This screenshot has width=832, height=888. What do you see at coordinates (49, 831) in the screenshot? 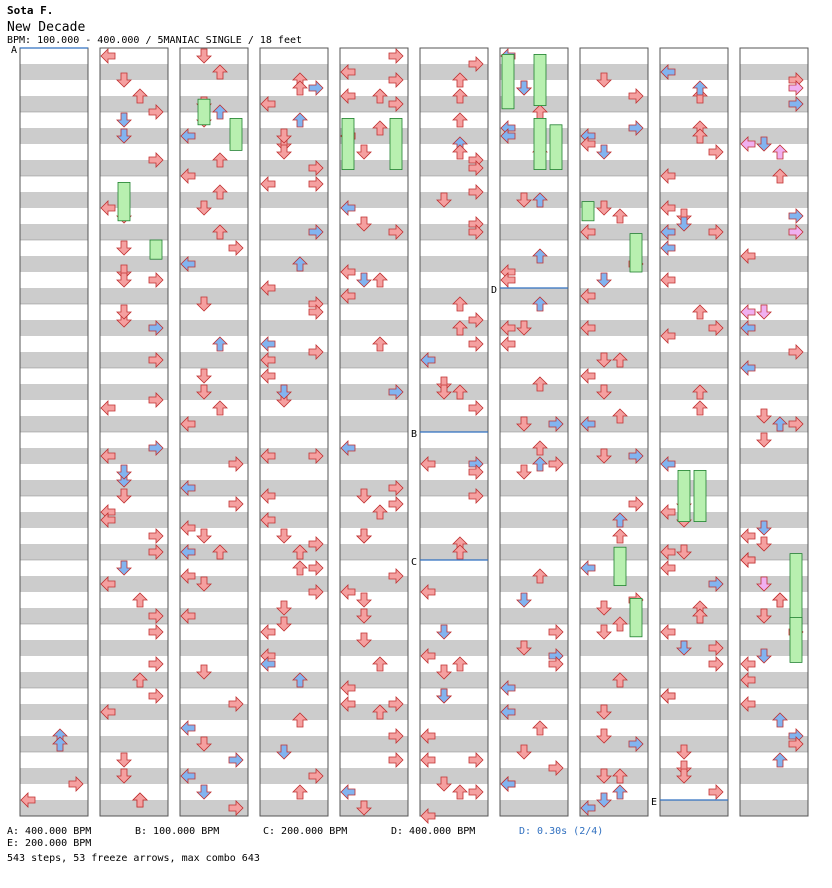
I see `bpm-legend-a: A: 400.000 BPM` at bounding box center [49, 831].